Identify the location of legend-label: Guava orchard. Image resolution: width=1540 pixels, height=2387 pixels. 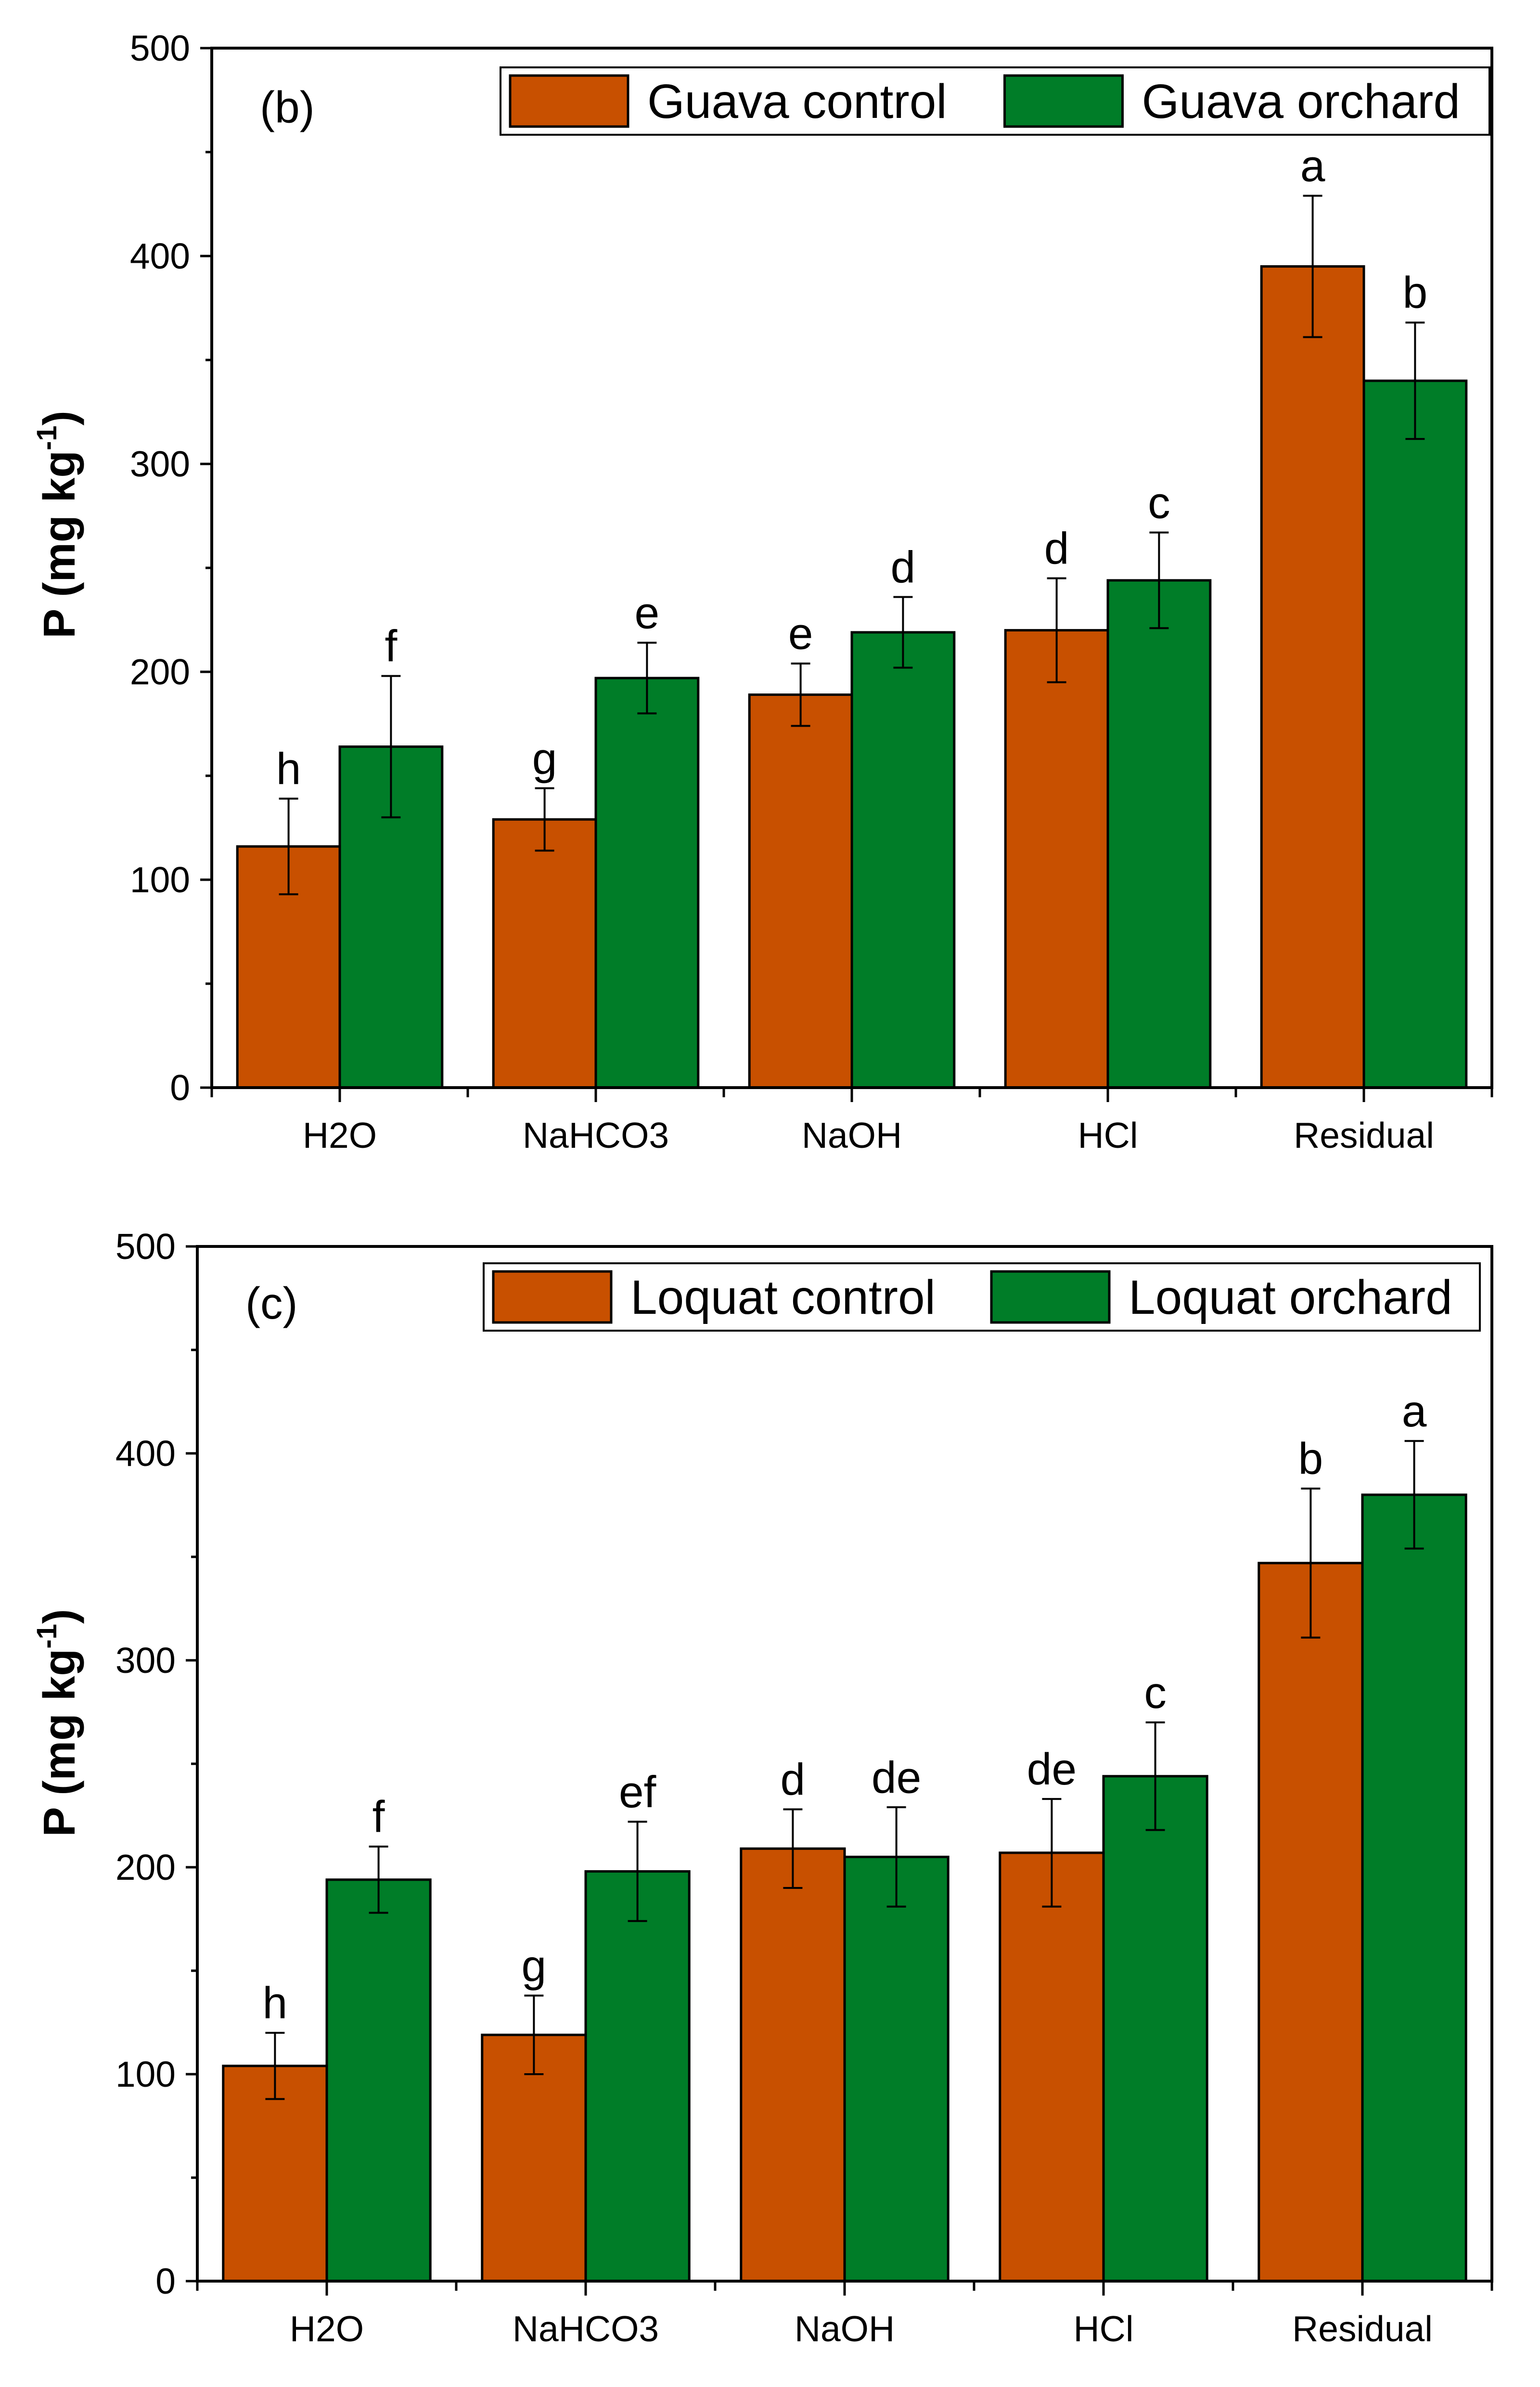
(1301, 101).